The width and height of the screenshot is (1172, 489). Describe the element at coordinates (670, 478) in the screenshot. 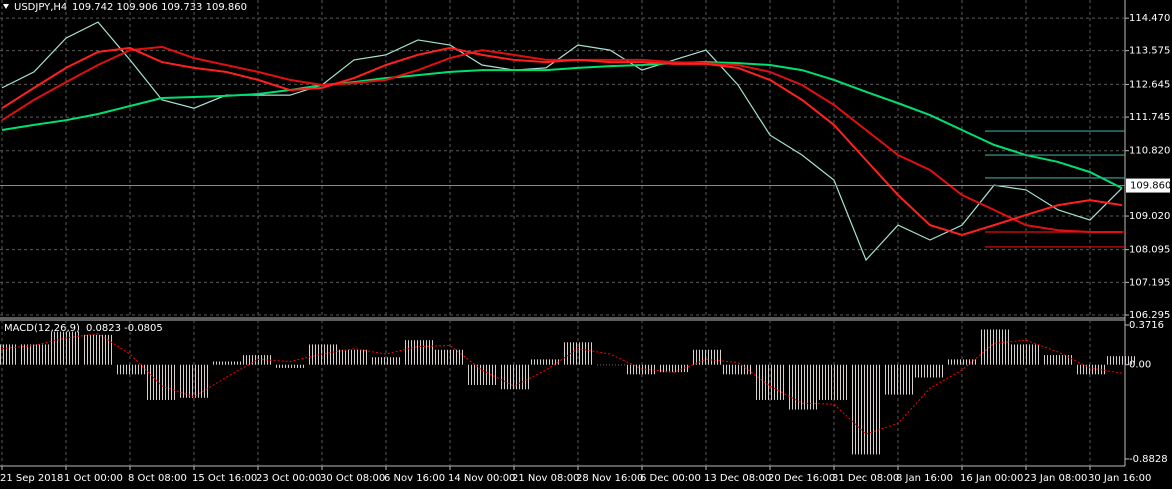

I see `x-tick-label: 6 Dec 00:00` at that location.